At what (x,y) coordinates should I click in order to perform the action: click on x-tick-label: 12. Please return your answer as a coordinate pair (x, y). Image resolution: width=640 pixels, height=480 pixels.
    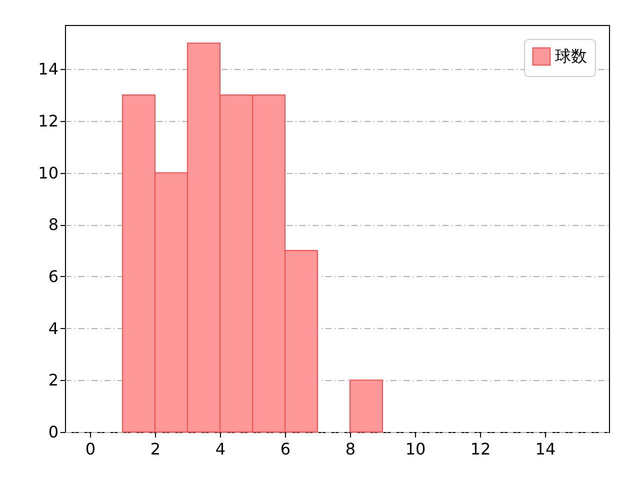
    Looking at the image, I should click on (480, 449).